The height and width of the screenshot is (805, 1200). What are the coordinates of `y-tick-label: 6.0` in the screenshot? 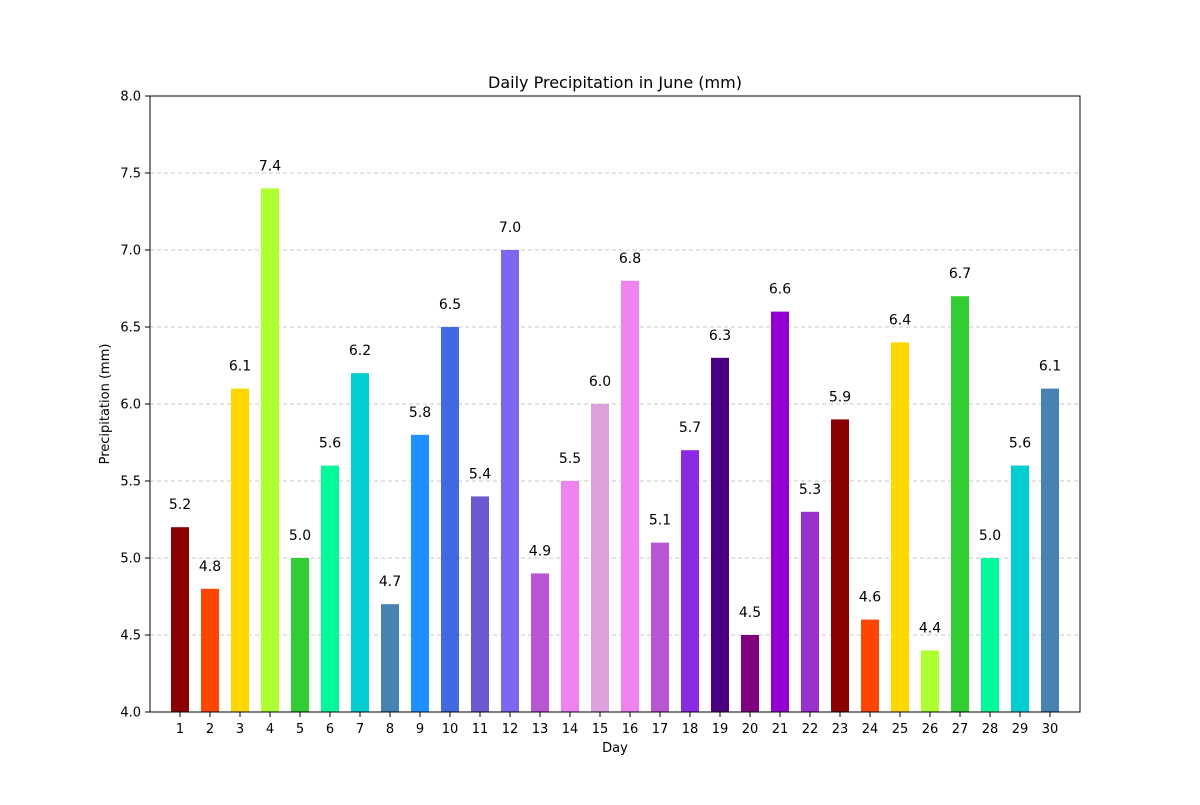 It's located at (130, 405).